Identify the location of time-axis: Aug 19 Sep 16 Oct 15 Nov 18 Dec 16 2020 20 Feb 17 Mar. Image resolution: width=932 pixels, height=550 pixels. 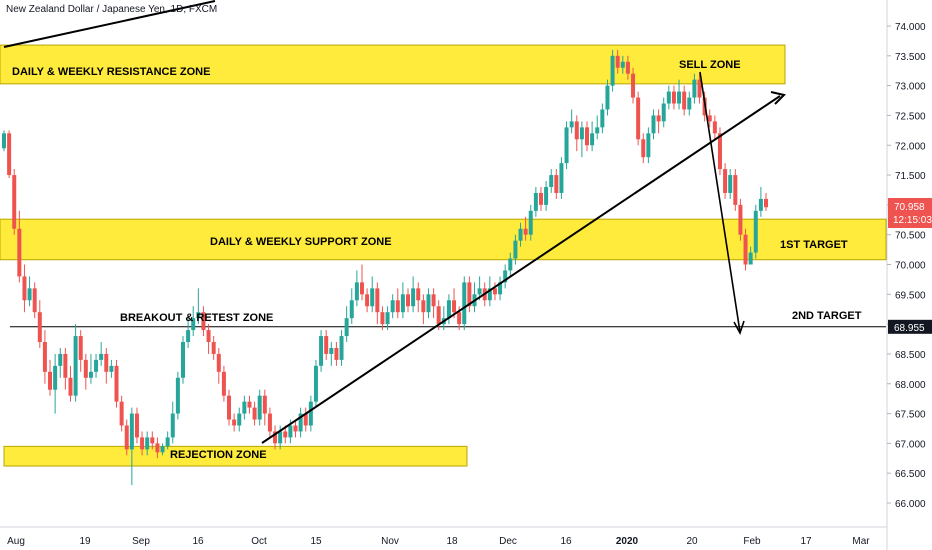
(438, 541).